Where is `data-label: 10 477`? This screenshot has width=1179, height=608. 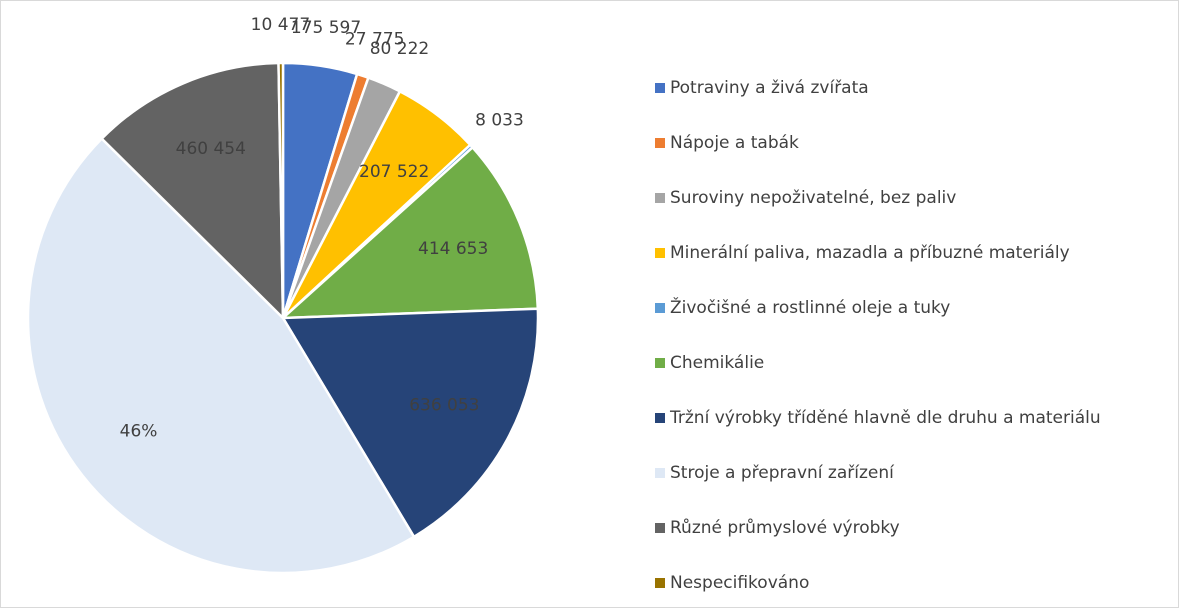
data-label: 10 477 is located at coordinates (280, 25).